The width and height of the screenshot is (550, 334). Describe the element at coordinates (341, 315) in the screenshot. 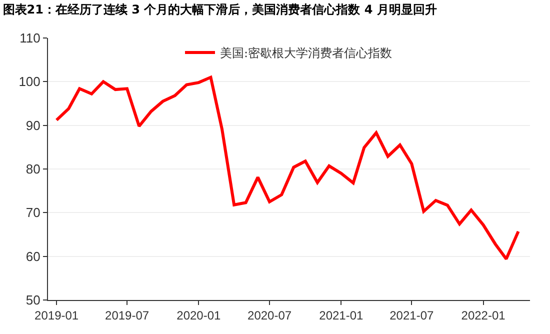

I see `x-tick-label: 2021-01` at that location.